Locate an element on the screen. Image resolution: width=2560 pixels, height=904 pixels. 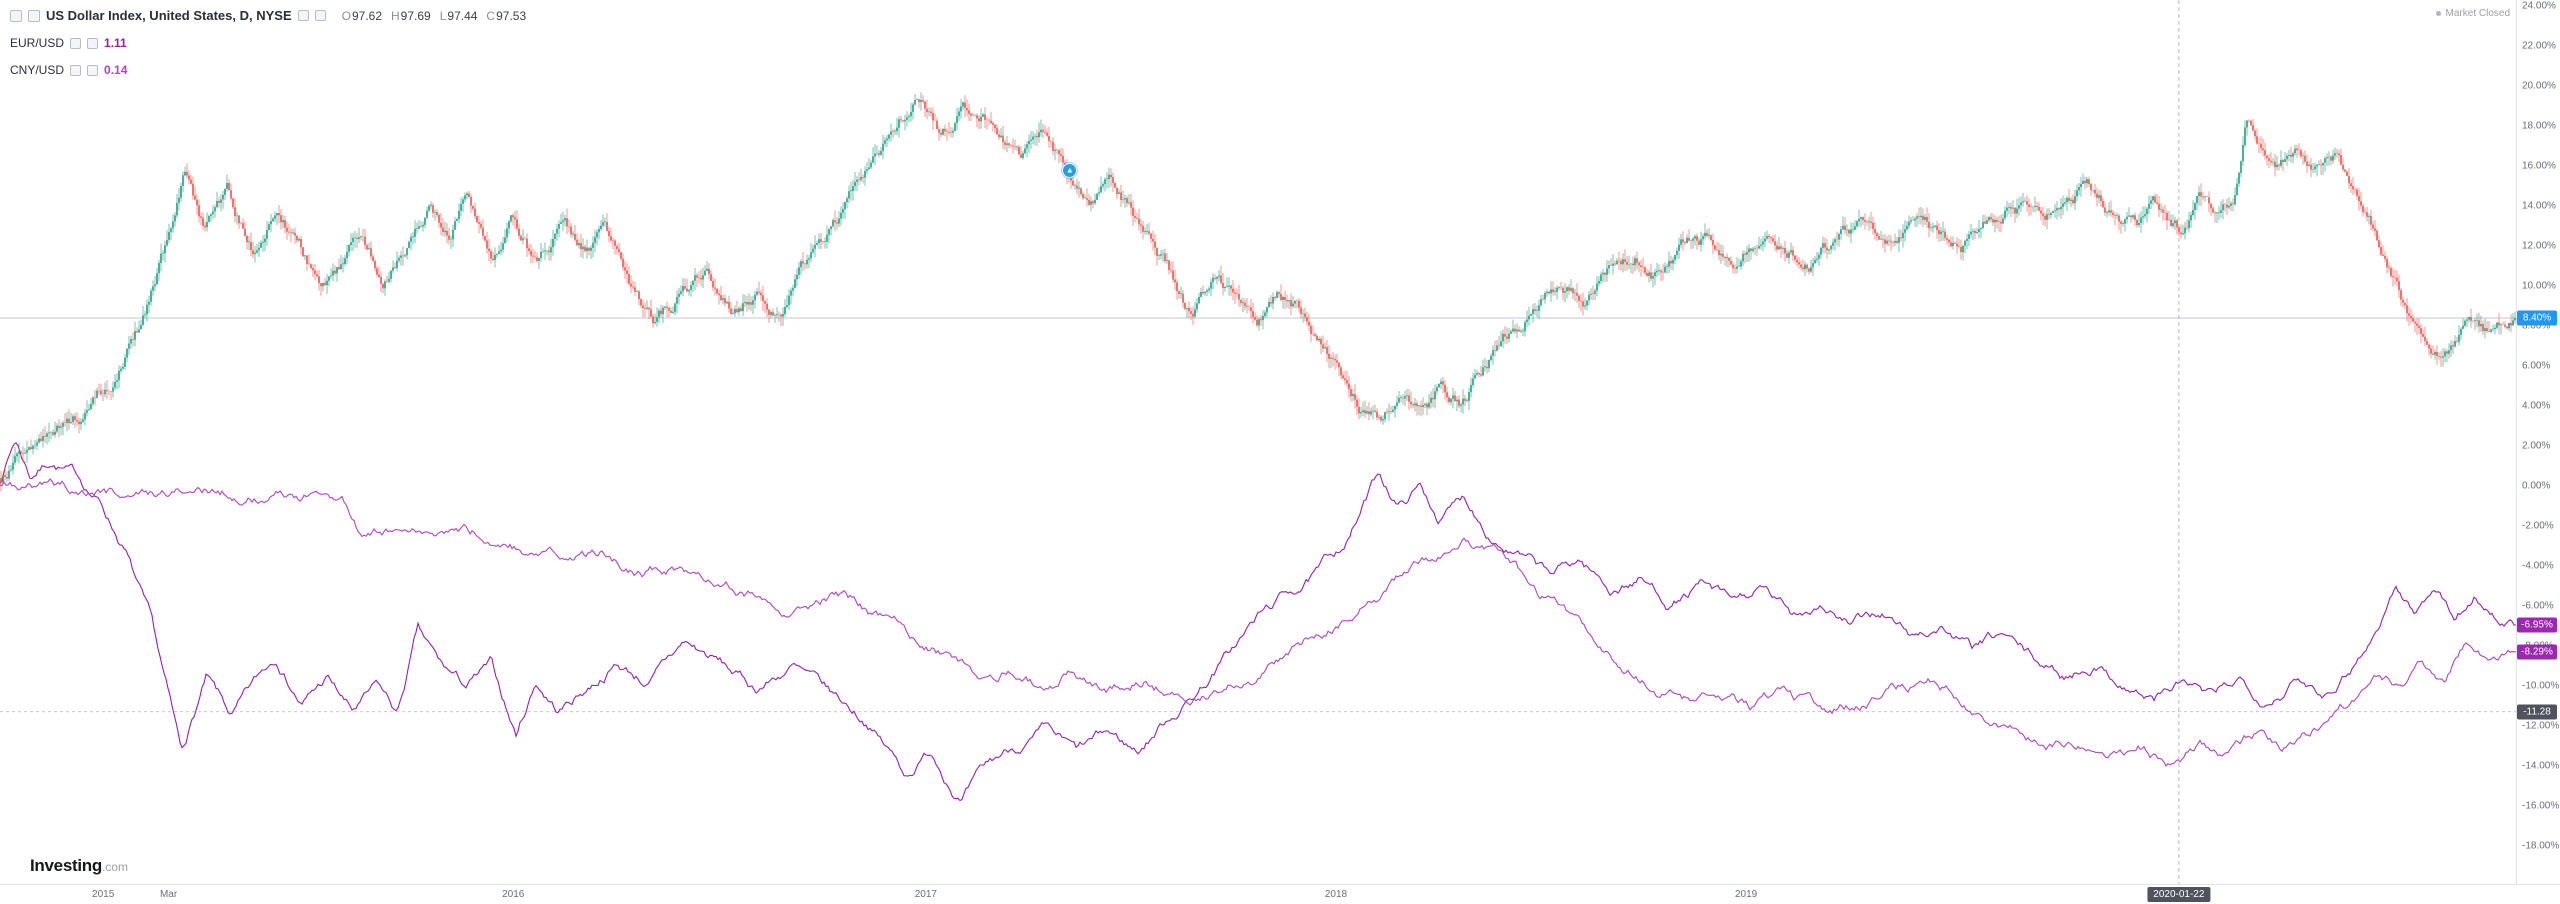
time-label: 2019 is located at coordinates (1746, 894).